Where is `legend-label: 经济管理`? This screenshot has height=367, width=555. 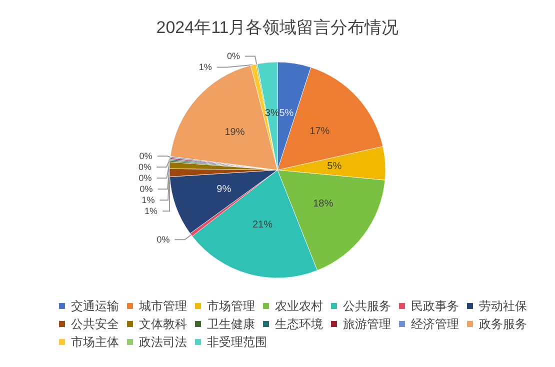
legend-label: 经济管理 is located at coordinates (435, 324).